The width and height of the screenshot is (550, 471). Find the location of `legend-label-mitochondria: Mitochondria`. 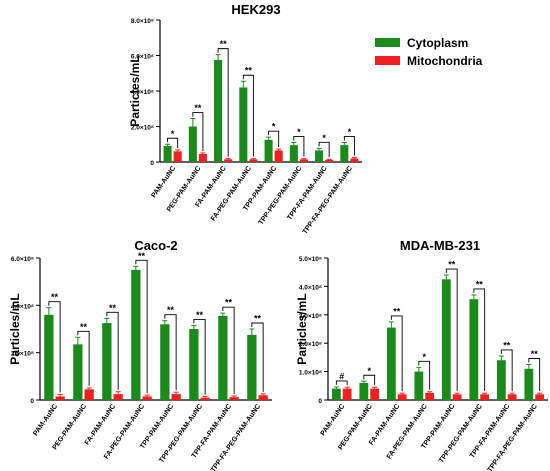

legend-label-mitochondria: Mitochondria is located at coordinates (445, 61).